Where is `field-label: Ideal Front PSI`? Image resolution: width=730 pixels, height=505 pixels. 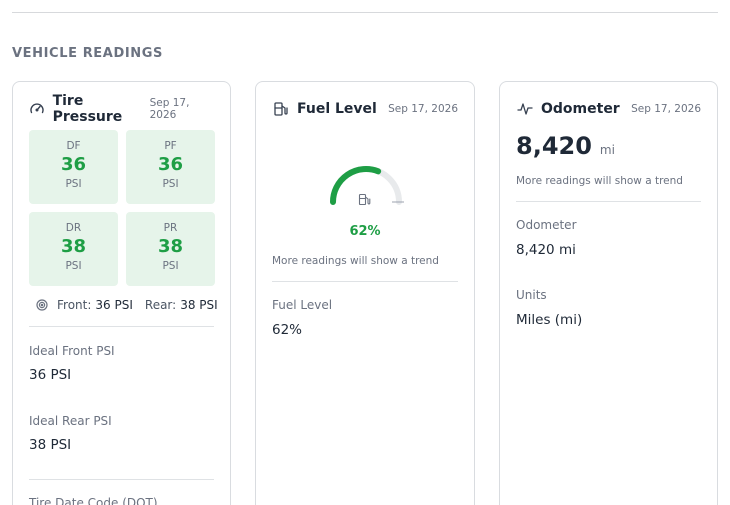 field-label: Ideal Front PSI is located at coordinates (72, 351).